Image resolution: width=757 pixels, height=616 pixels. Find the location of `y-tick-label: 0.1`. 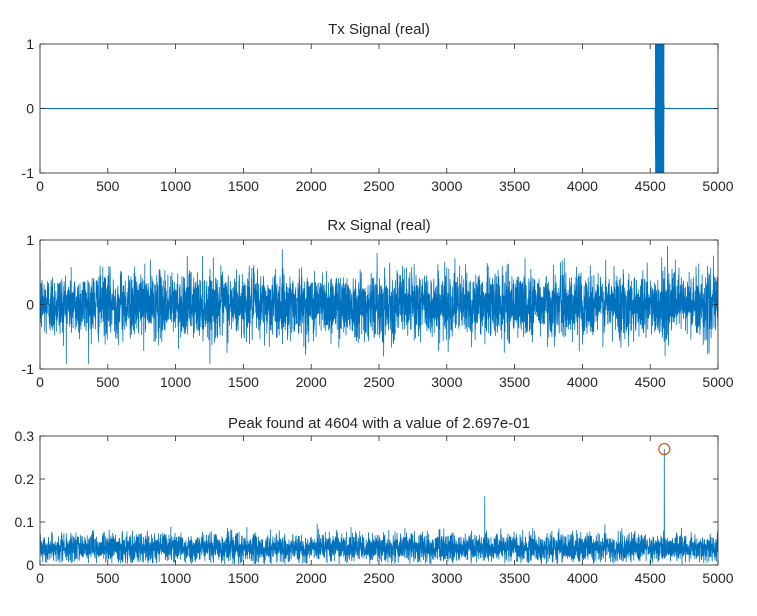

y-tick-label: 0.1 is located at coordinates (25, 522).